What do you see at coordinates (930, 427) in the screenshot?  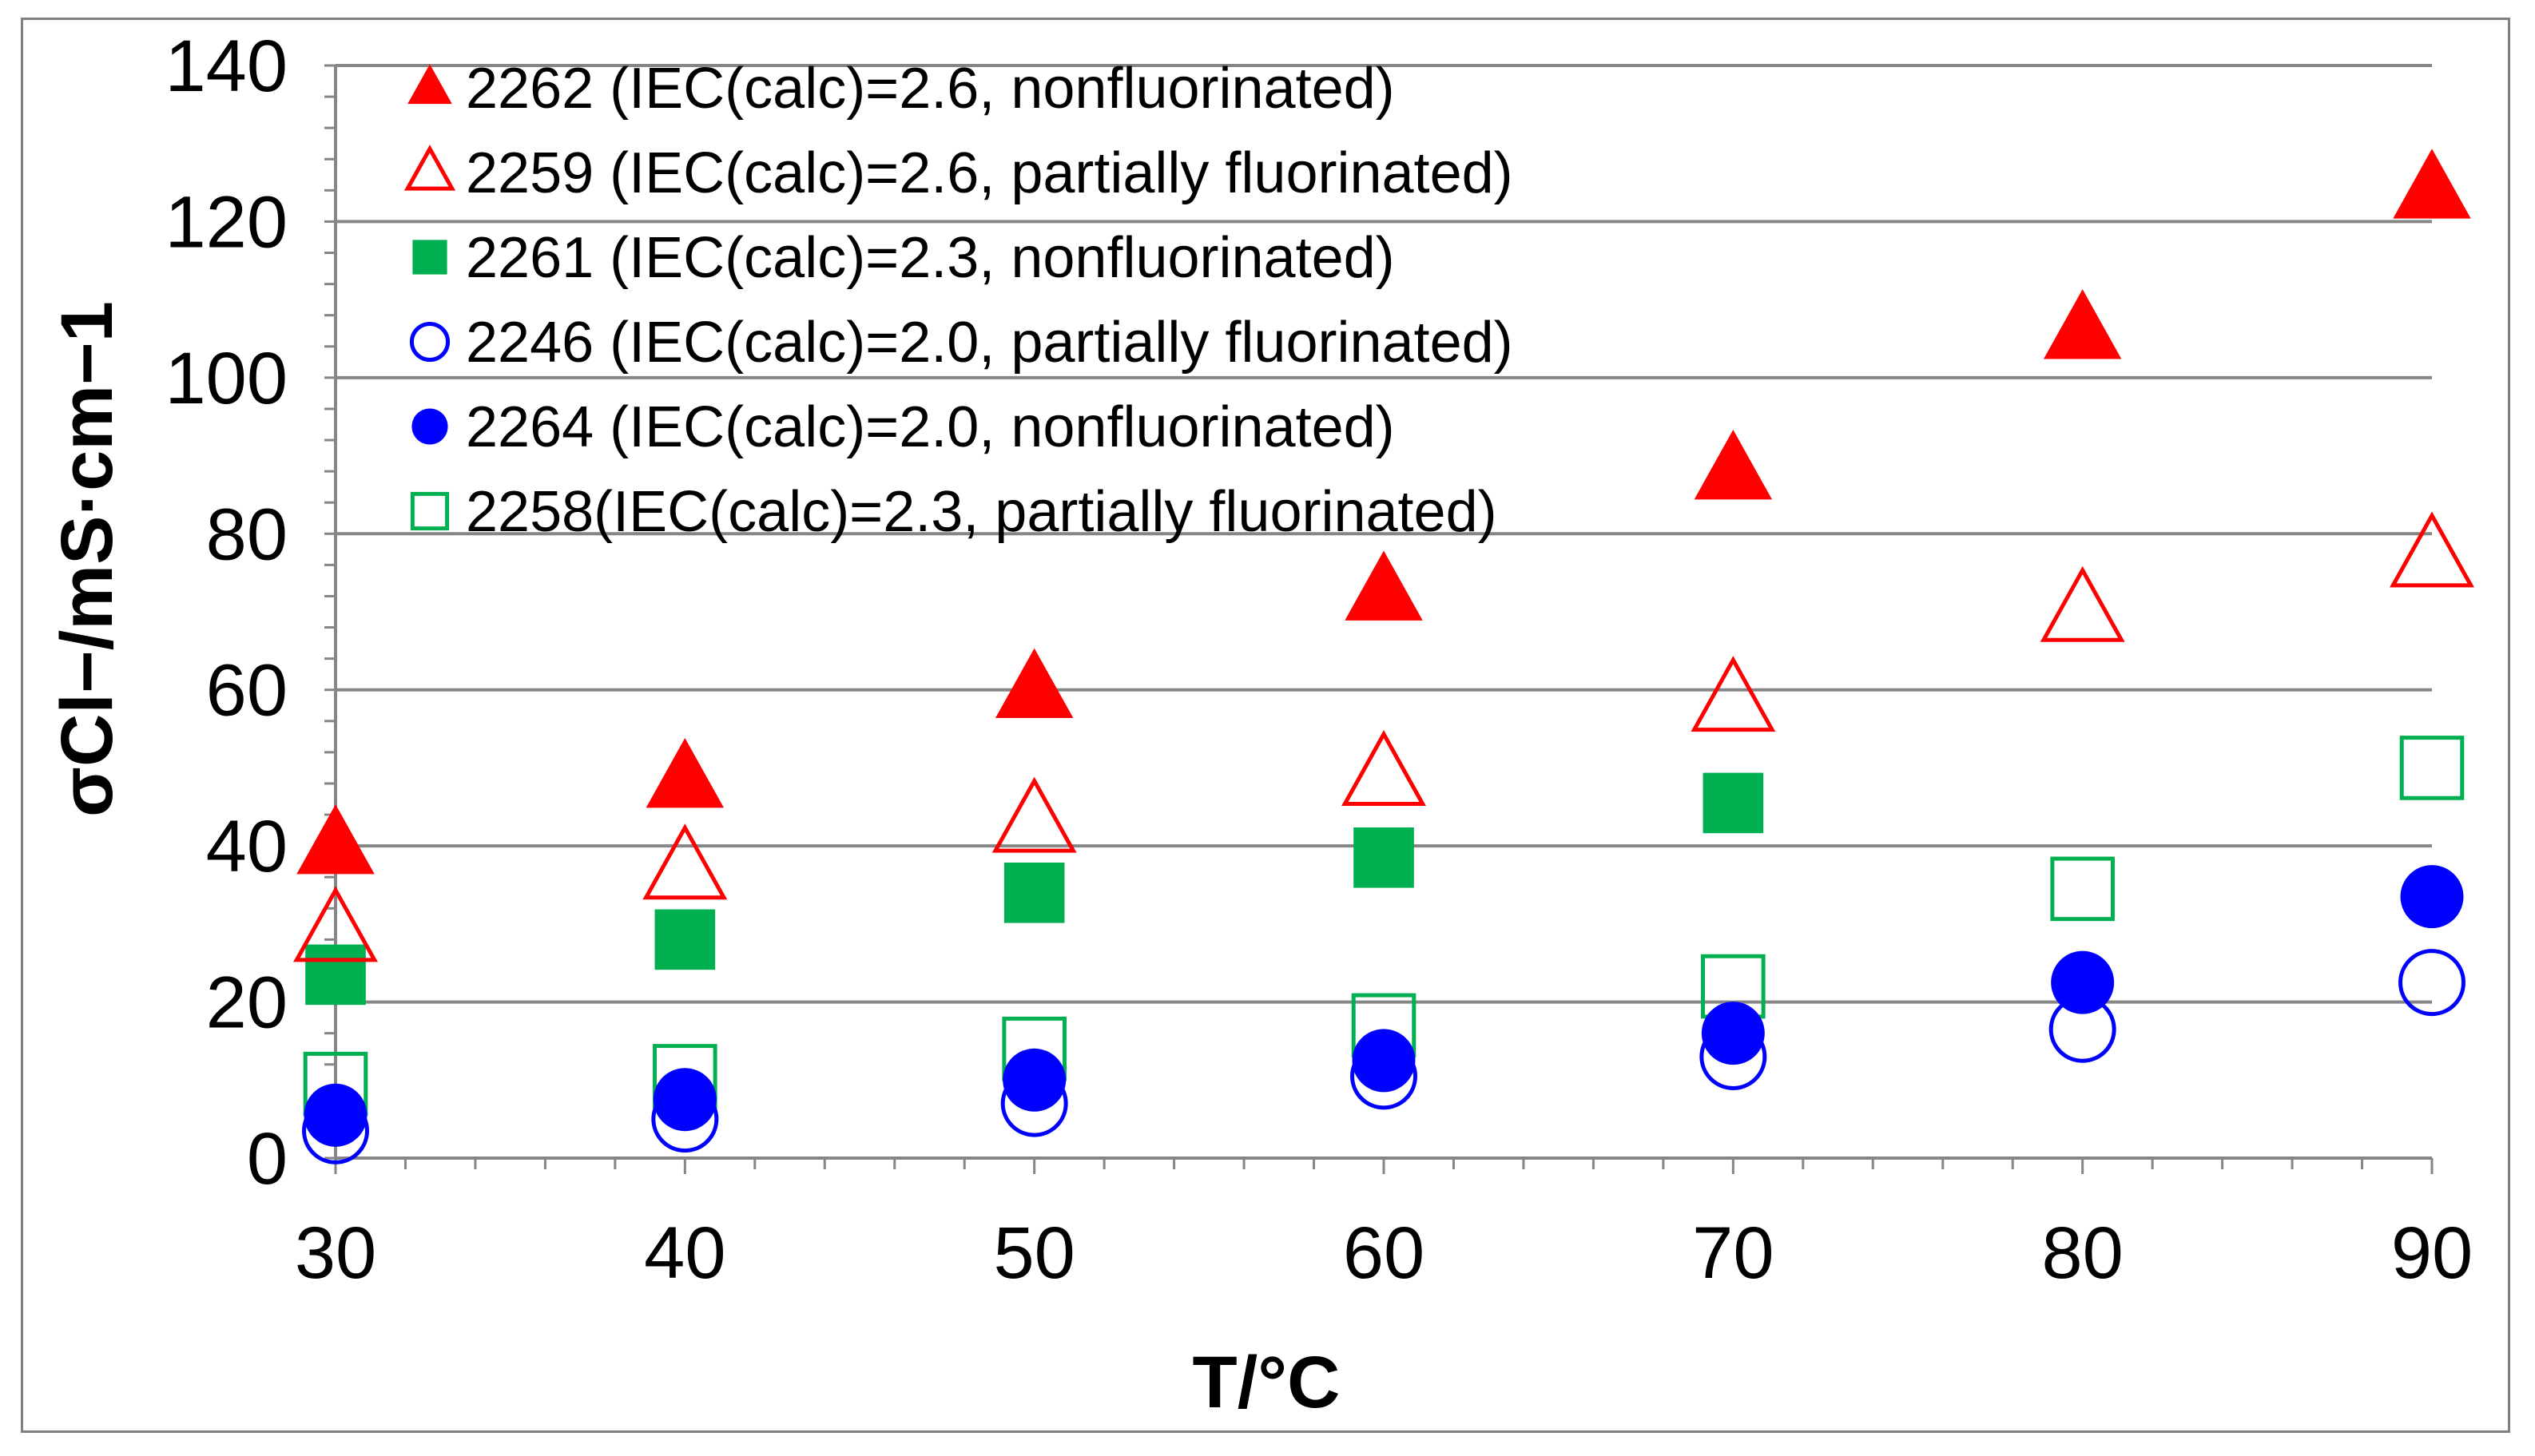 I see `legend-label-4: 2264 (IEC(calc)=2.0, nonfluorinated)` at bounding box center [930, 427].